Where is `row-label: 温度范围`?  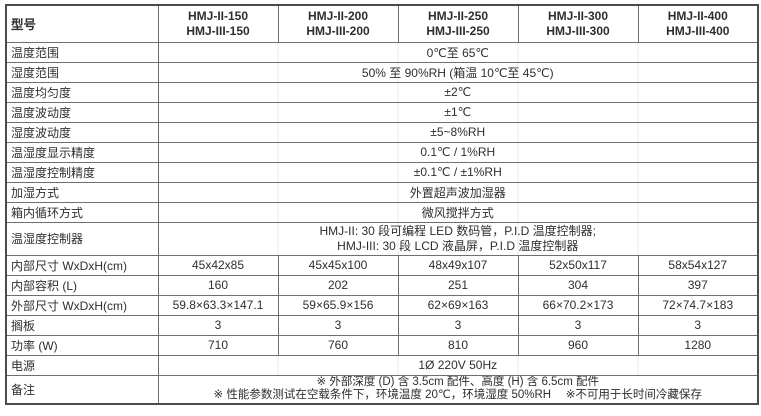
row-label: 温度范围 is located at coordinates (82, 52).